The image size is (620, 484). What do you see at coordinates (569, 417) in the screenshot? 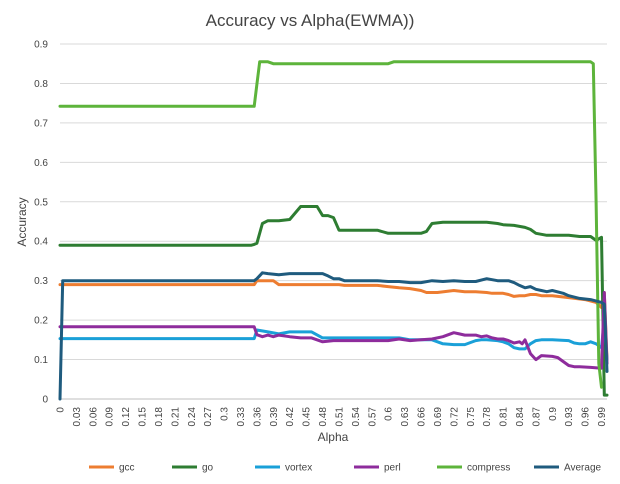
I see `x-tick-label: 0.93` at bounding box center [569, 417].